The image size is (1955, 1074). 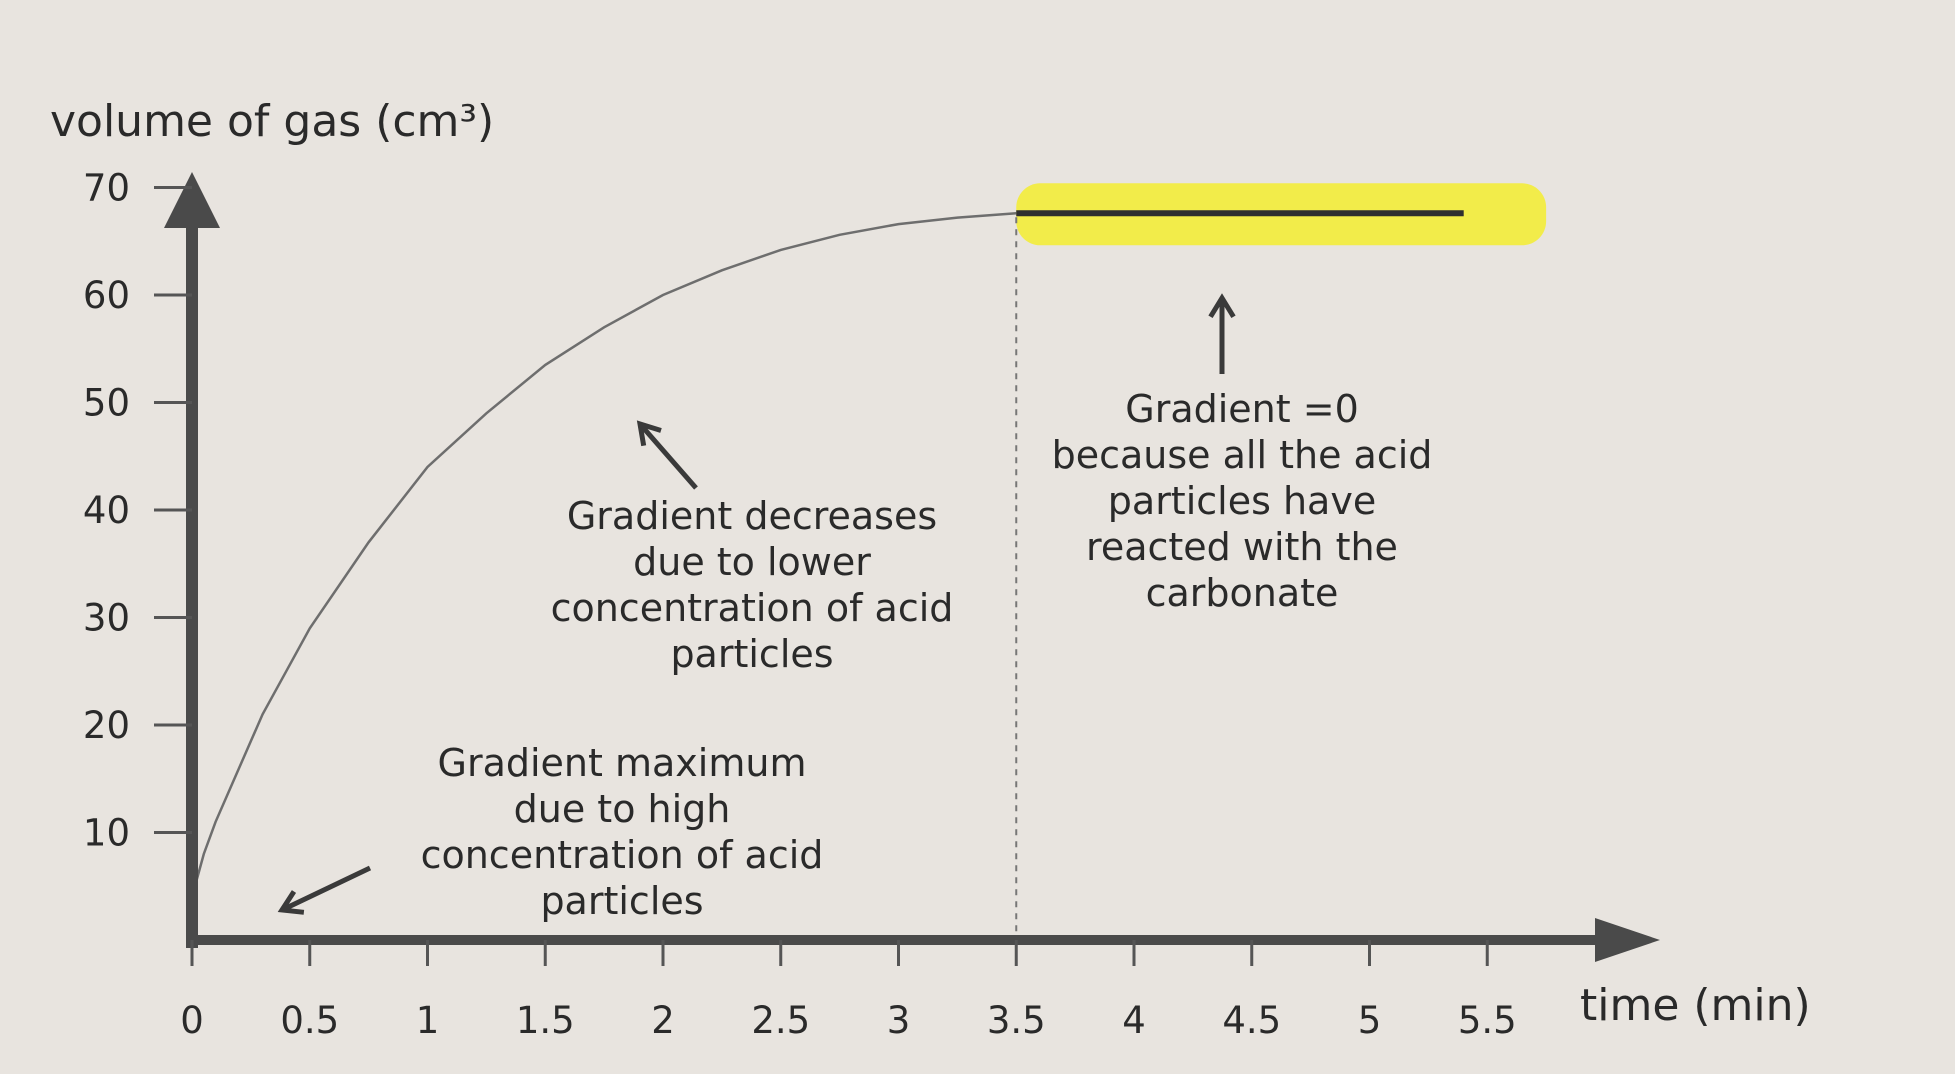 I want to click on annotation-line: because all the acid, so click(x=1242, y=455).